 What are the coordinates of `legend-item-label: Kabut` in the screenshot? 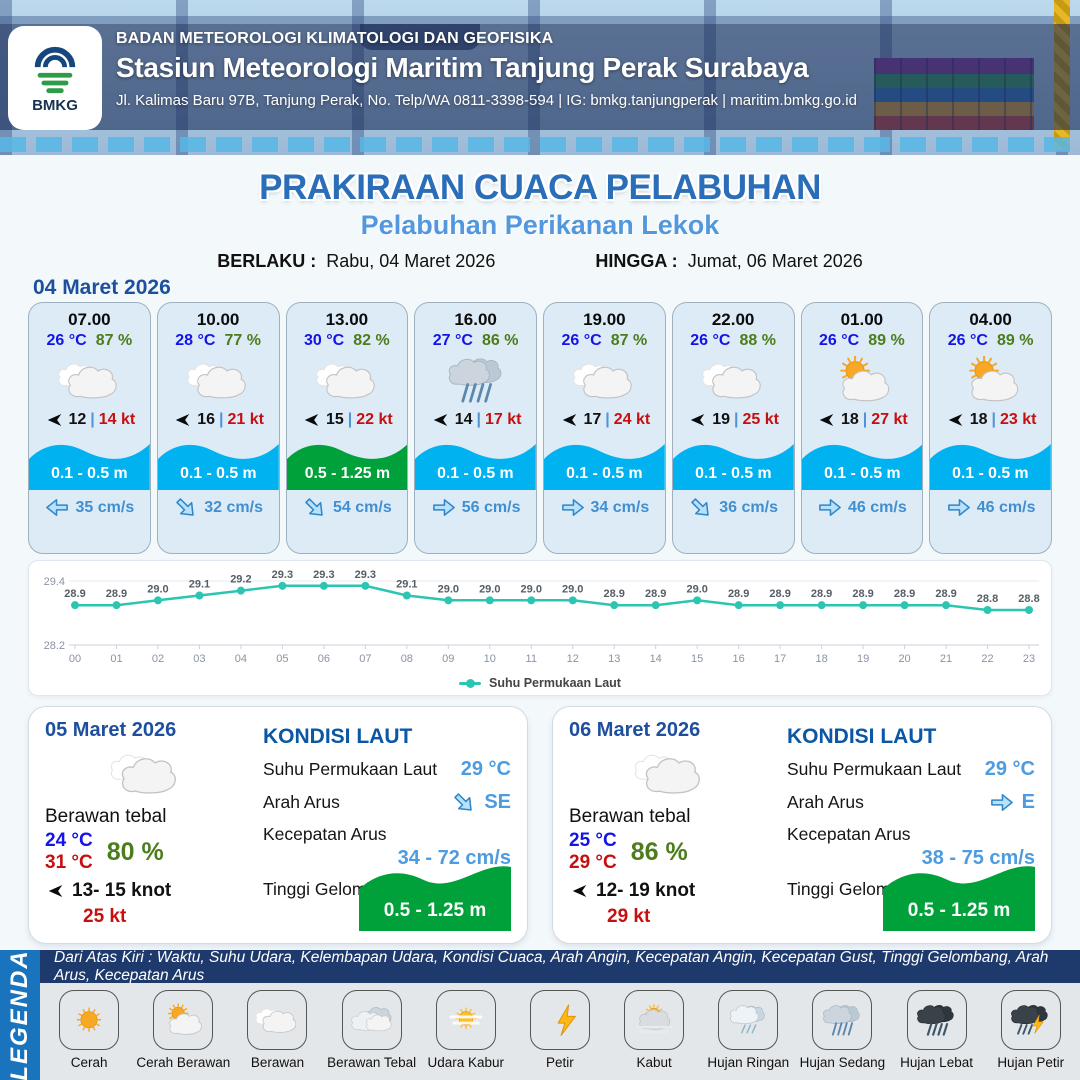 It's located at (654, 1062).